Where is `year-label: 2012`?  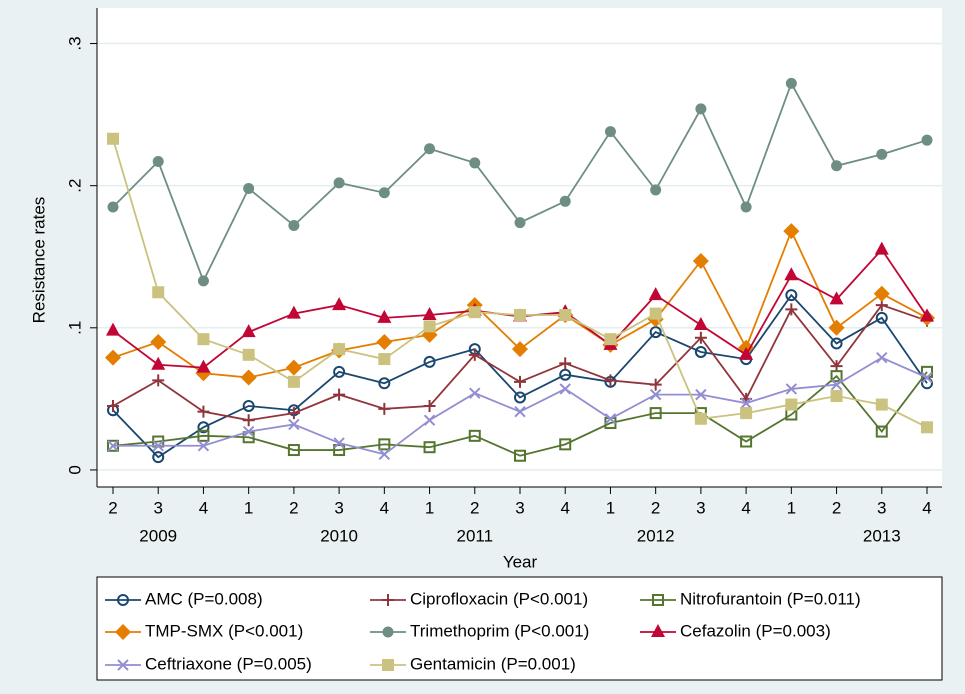 year-label: 2012 is located at coordinates (656, 535).